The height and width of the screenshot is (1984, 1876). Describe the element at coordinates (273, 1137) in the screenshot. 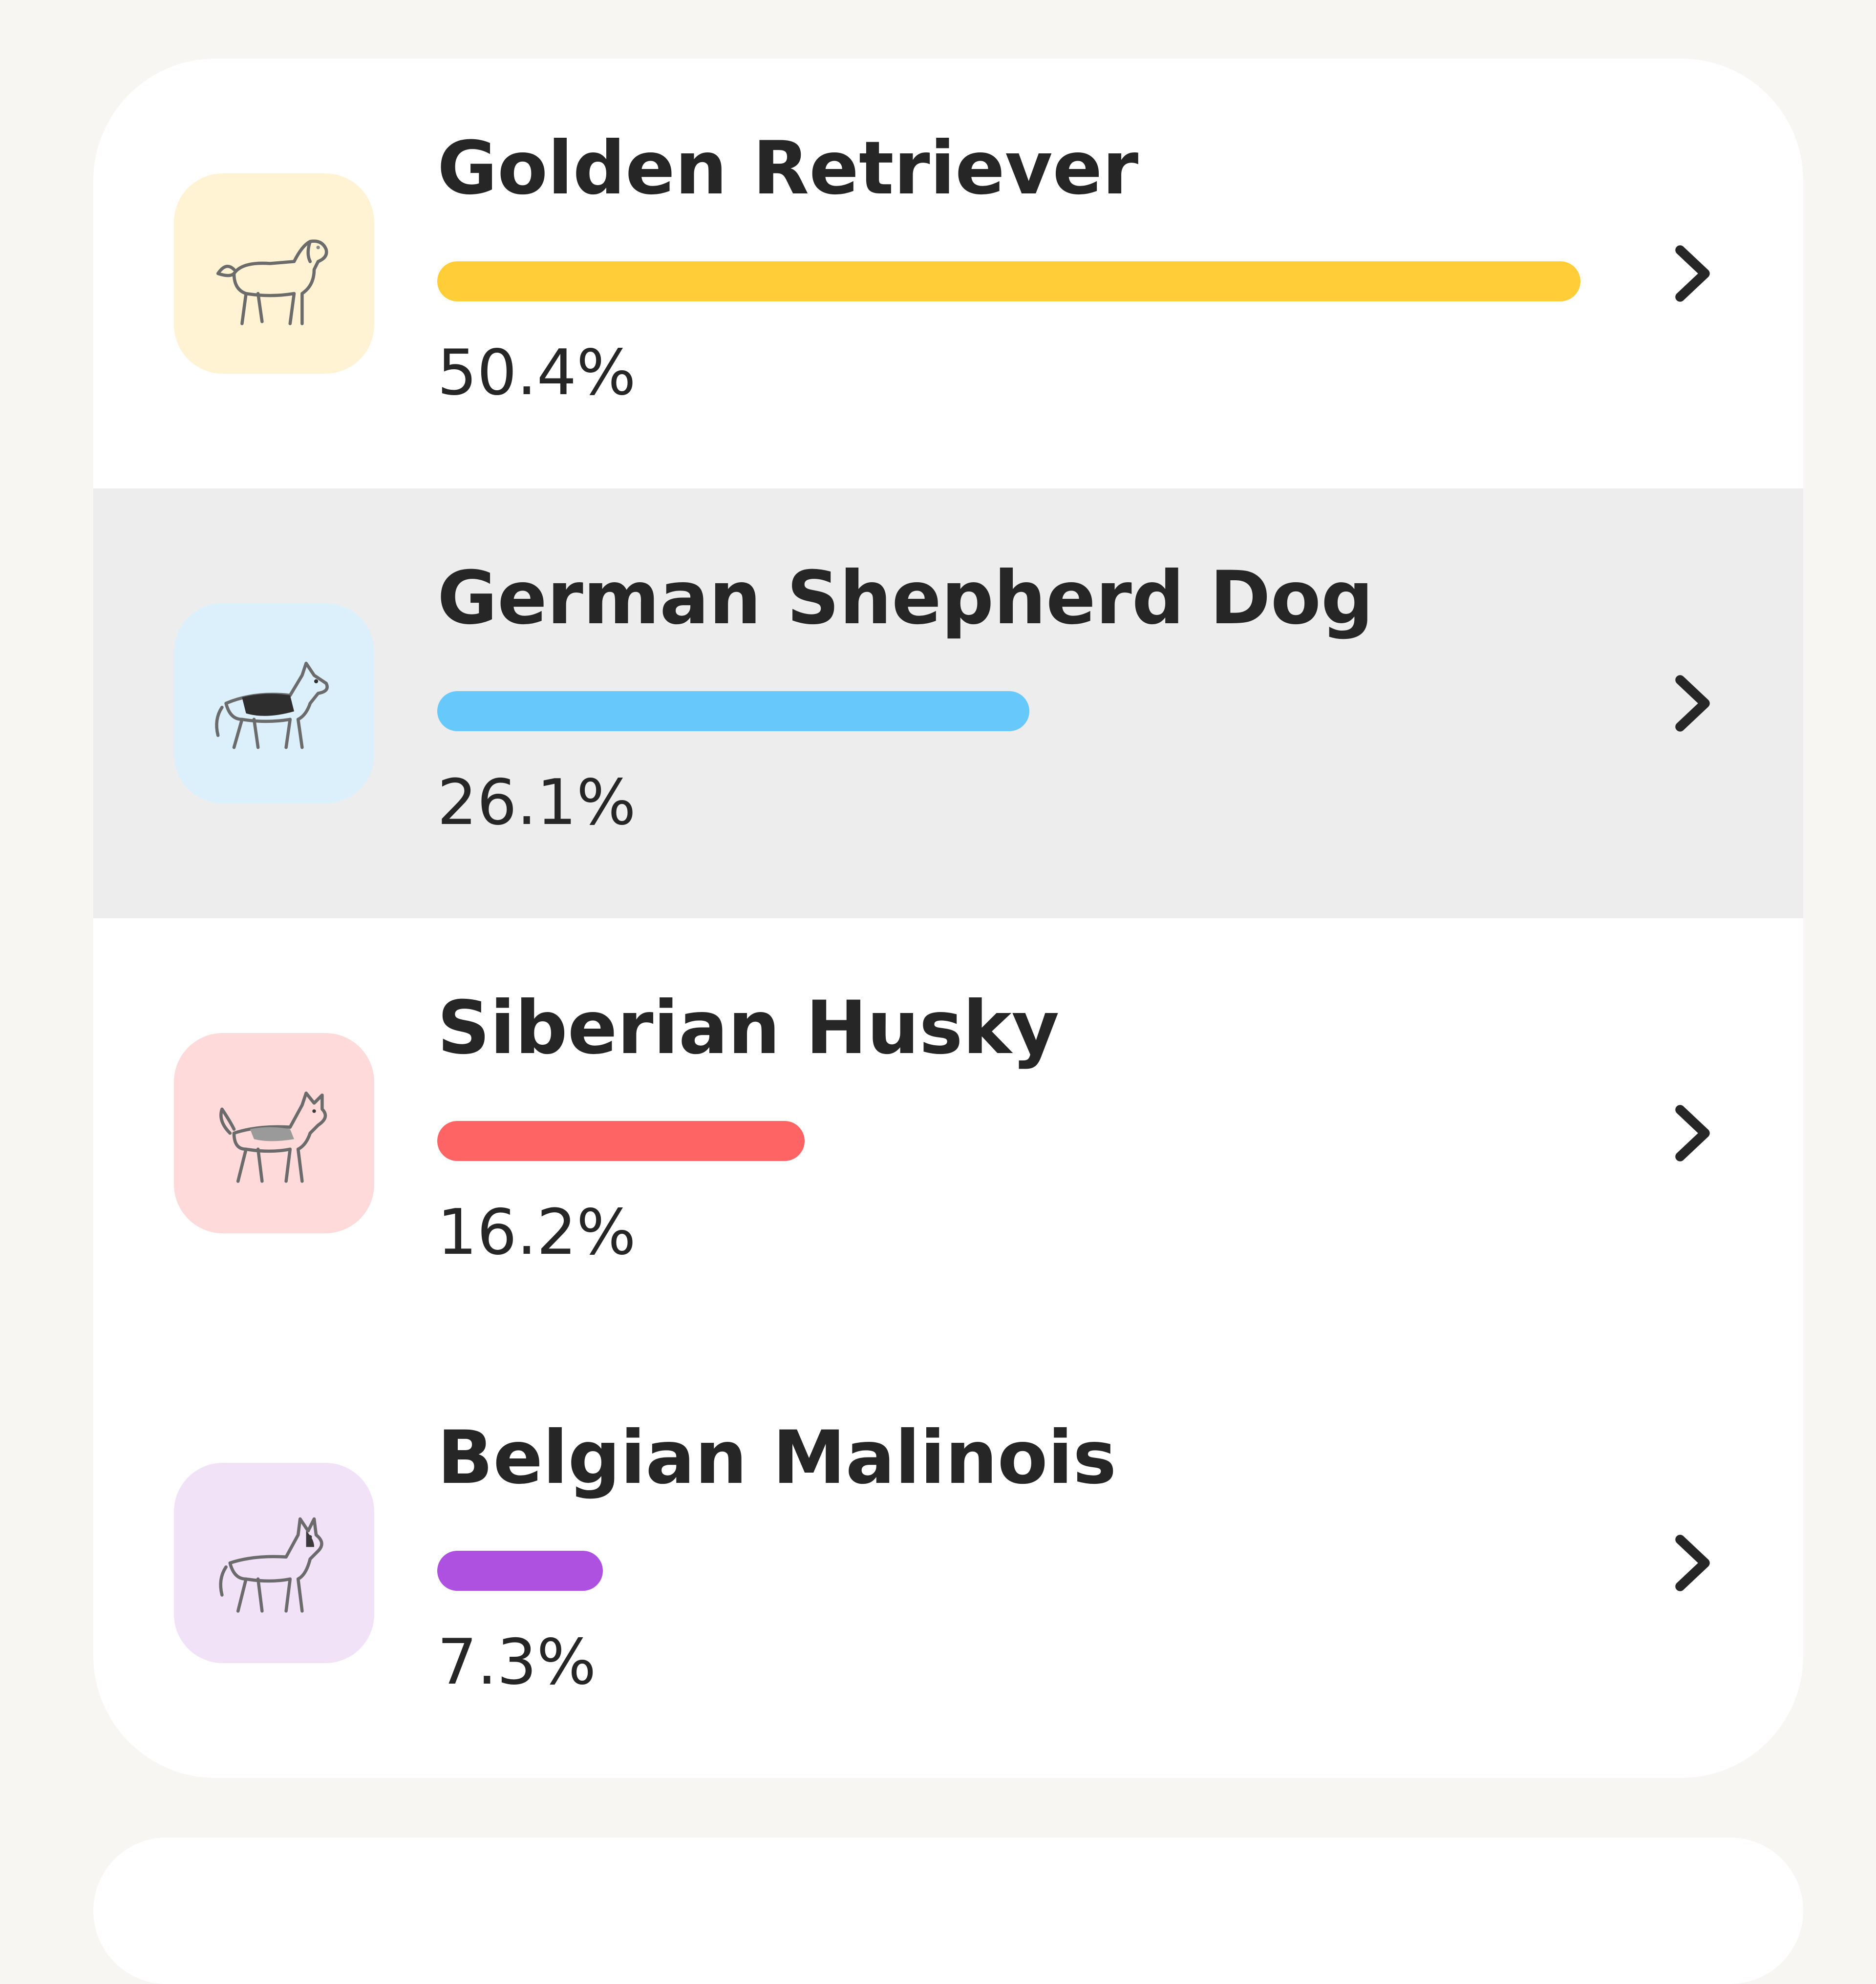

I see `siberian-husky-icon` at that location.